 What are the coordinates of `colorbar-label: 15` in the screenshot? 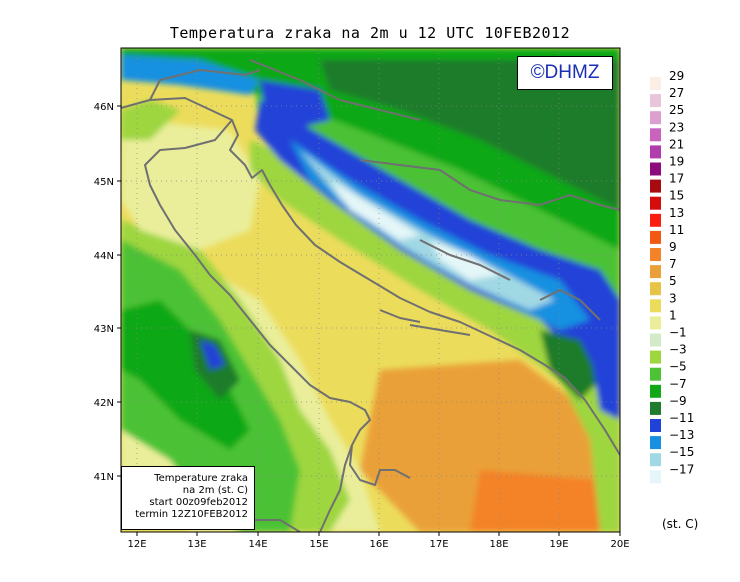 It's located at (676, 196).